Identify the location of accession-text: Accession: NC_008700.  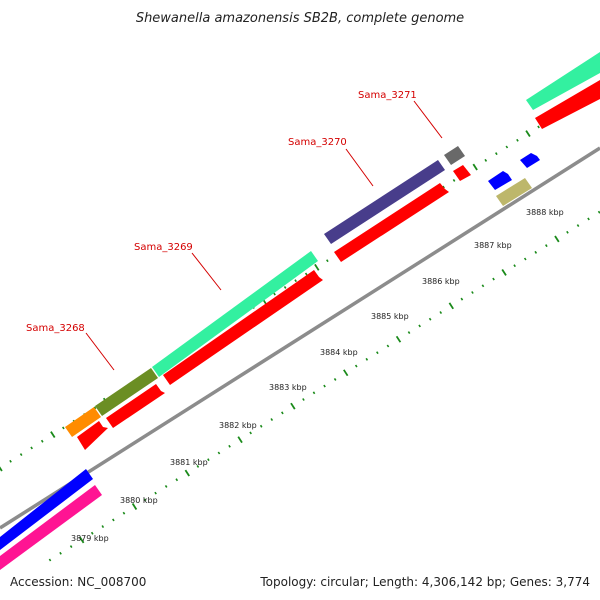
(78, 582).